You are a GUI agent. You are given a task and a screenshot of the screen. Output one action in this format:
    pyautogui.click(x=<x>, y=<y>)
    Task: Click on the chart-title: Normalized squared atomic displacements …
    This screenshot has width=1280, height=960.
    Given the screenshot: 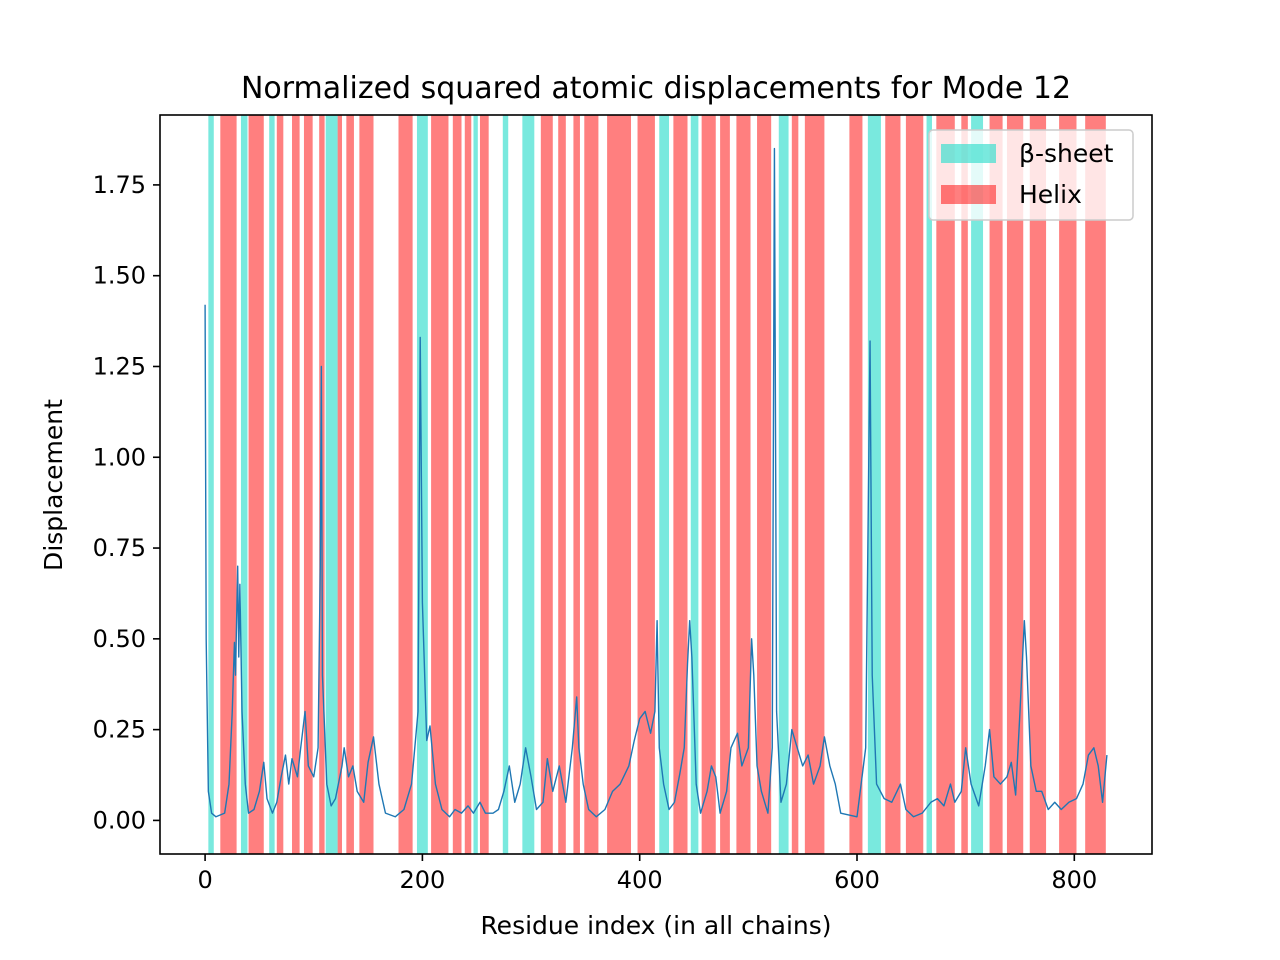 What is the action you would take?
    pyautogui.click(x=656, y=88)
    